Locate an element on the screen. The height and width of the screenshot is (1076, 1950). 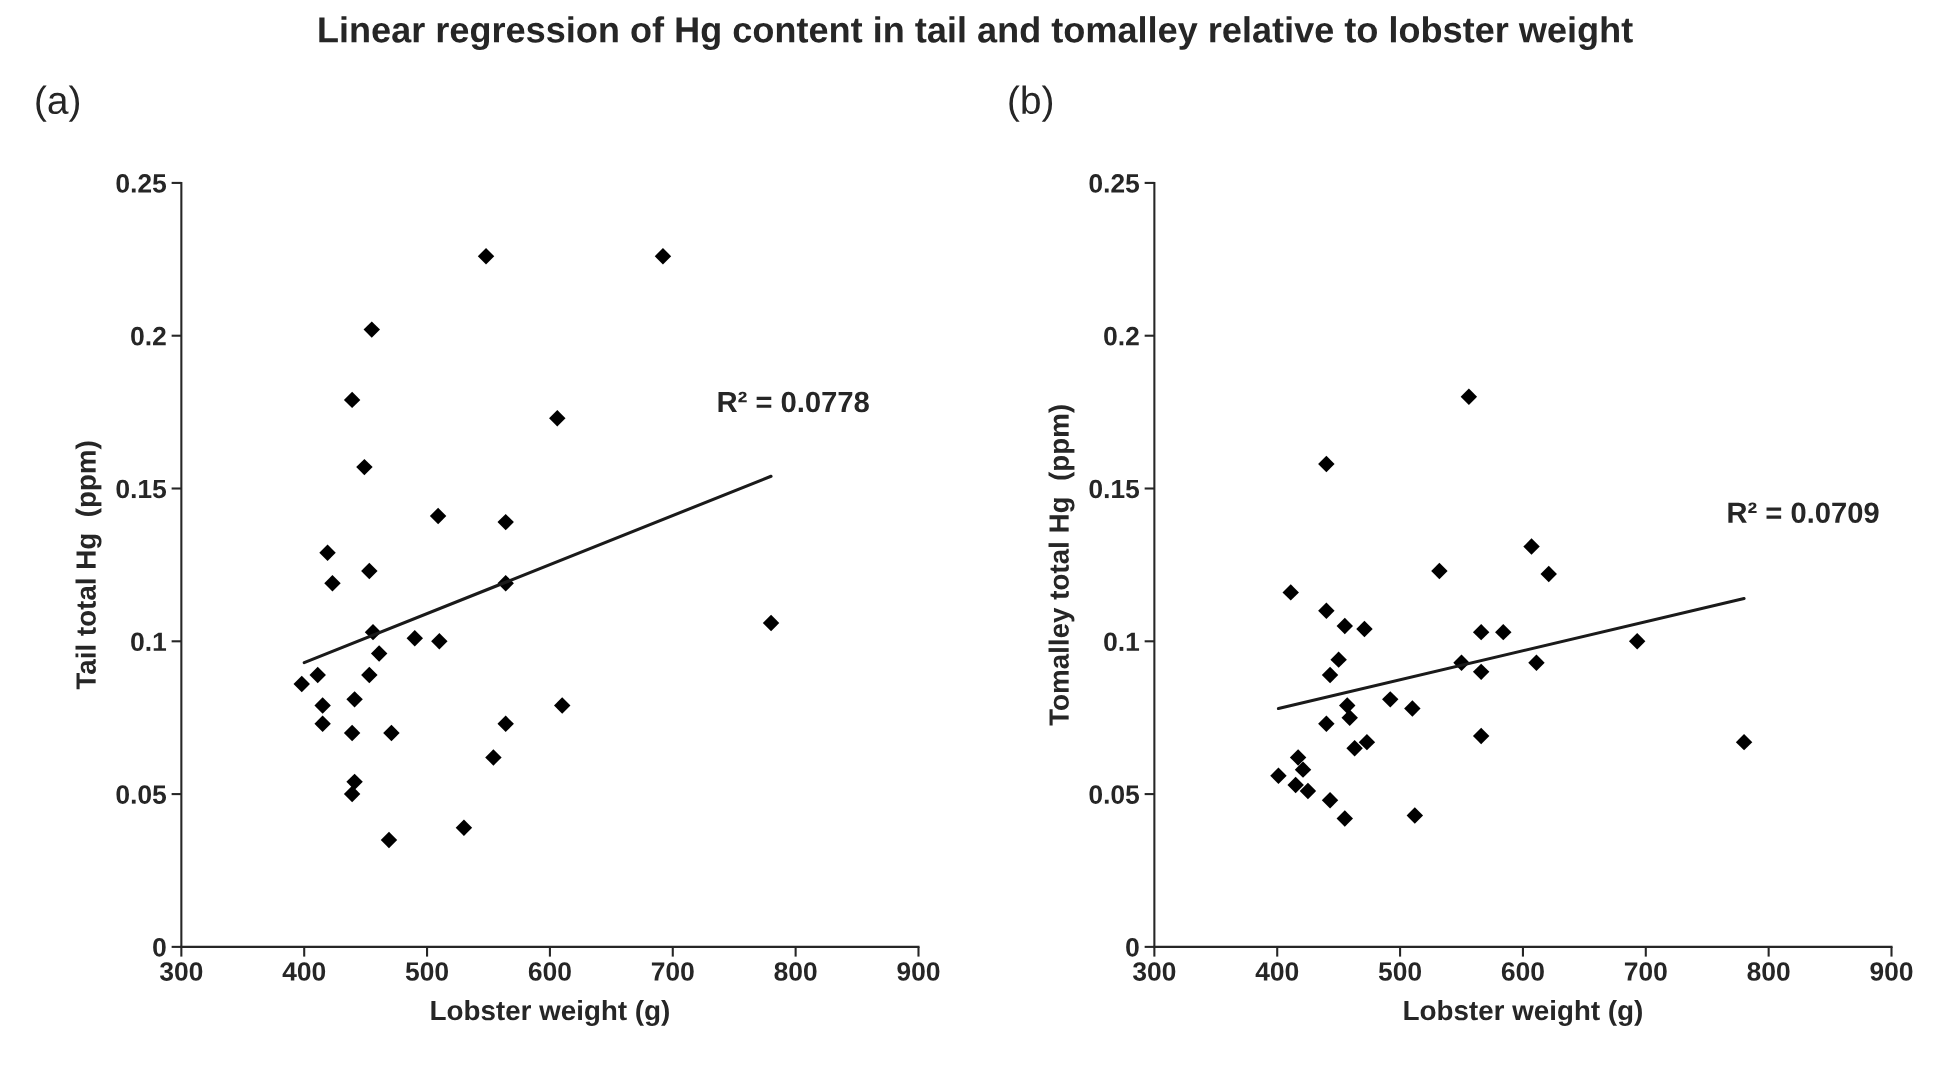
chart-title: Linear regression of Hg content in tail and tomalley relative to lobster weight is located at coordinates (976, 33).